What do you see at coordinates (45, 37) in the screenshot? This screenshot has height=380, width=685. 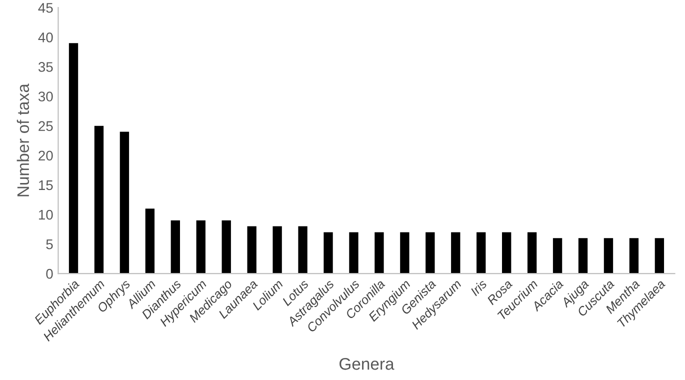 I see `y-tick-label: 40` at bounding box center [45, 37].